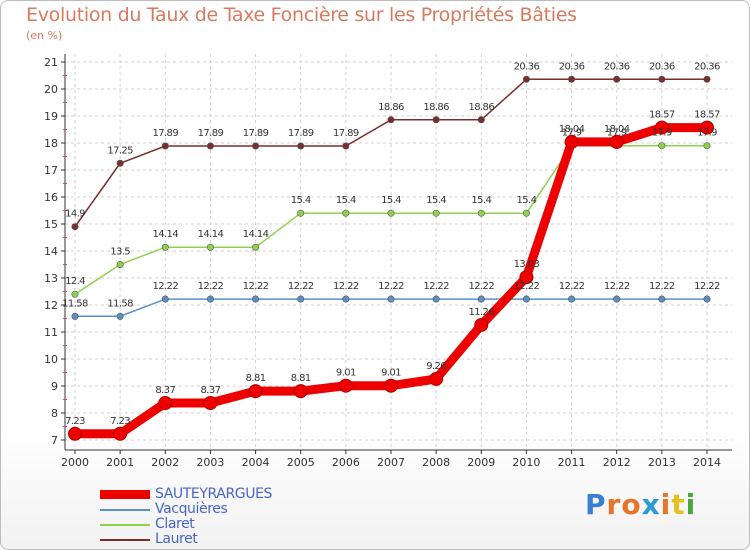  Describe the element at coordinates (165, 390) in the screenshot. I see `data-label-sauteyrargues: 8.37` at that location.